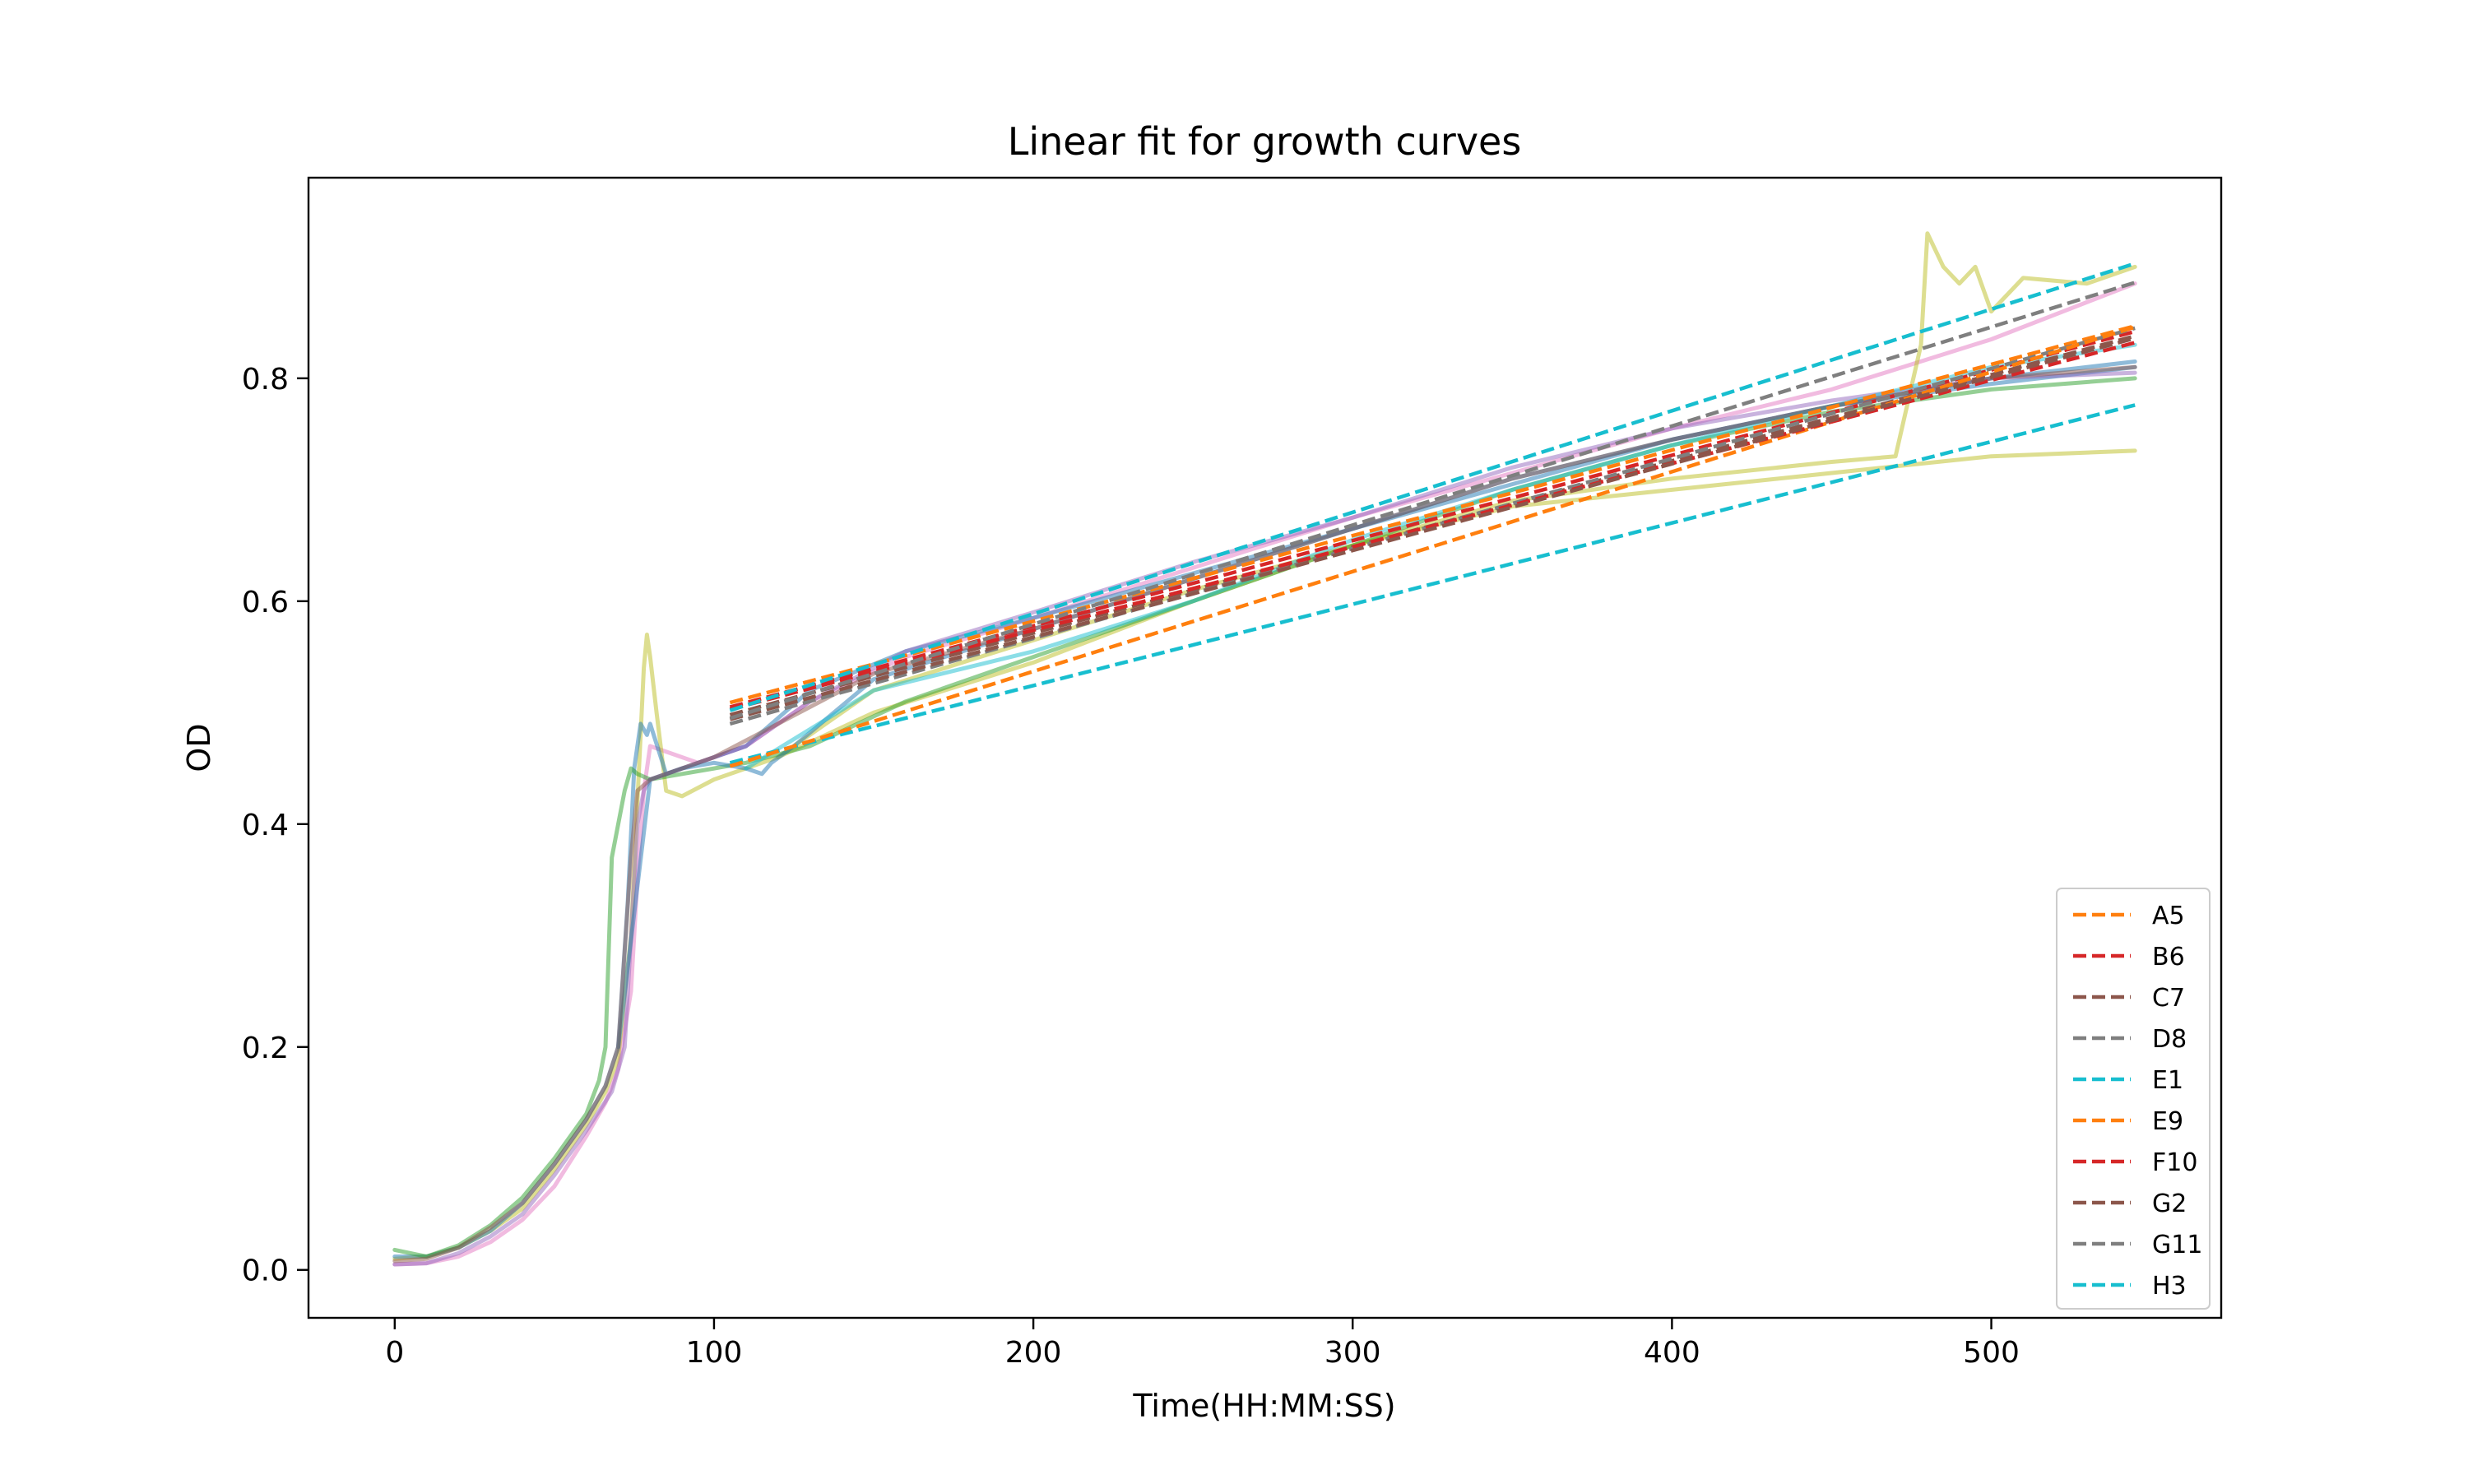 This screenshot has height=1484, width=2468. What do you see at coordinates (1432, 584) in the screenshot?
I see `fit-line-e1` at bounding box center [1432, 584].